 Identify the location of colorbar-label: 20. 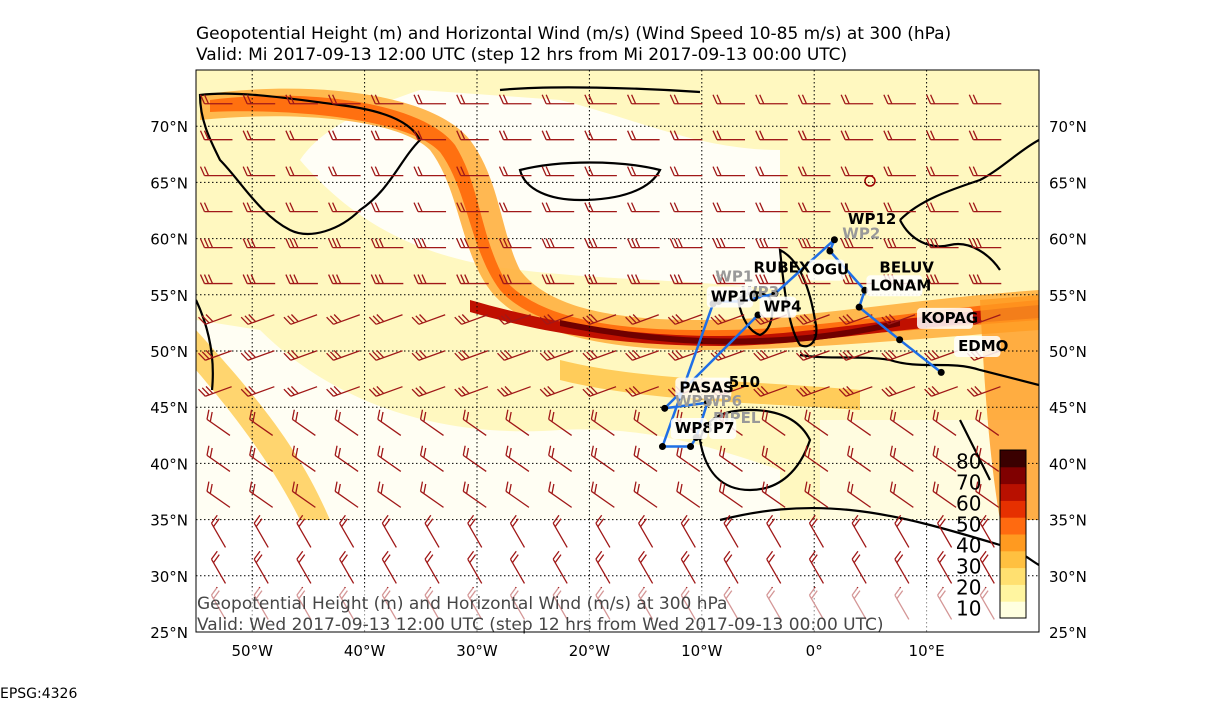
(968, 588).